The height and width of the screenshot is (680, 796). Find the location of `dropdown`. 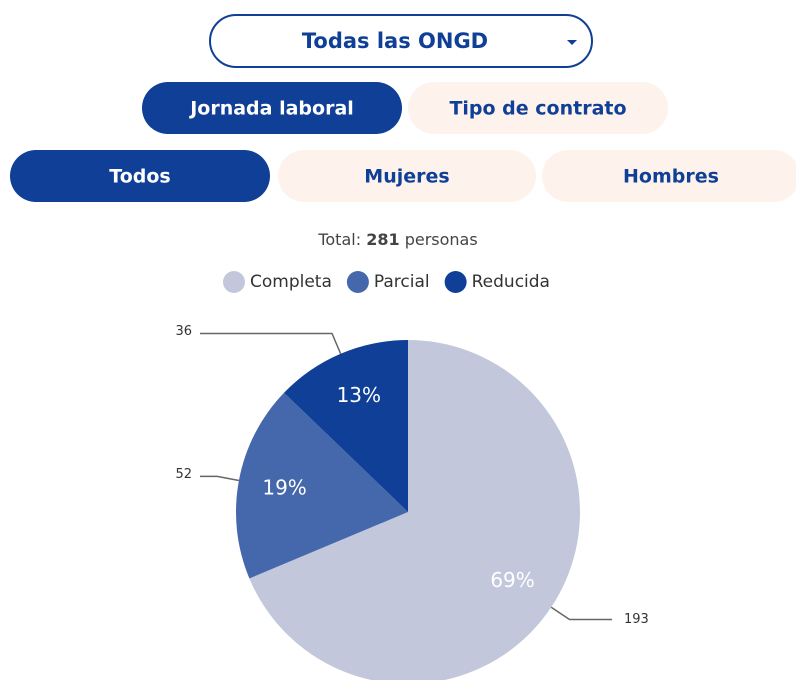

dropdown is located at coordinates (401, 41).